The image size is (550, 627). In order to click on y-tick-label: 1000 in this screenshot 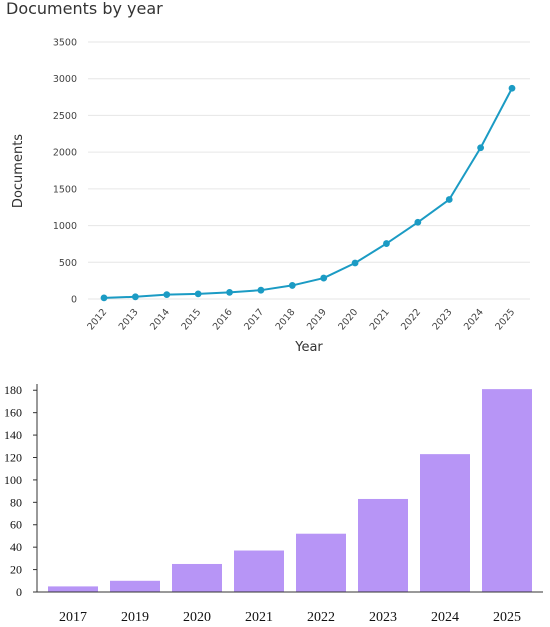, I will do `click(65, 226)`.